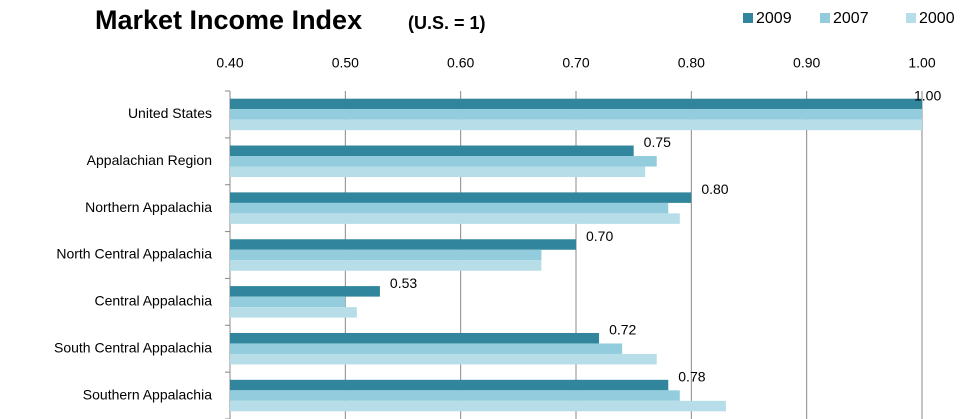  I want to click on y-tick-label: North Central Appalachia, so click(134, 254).